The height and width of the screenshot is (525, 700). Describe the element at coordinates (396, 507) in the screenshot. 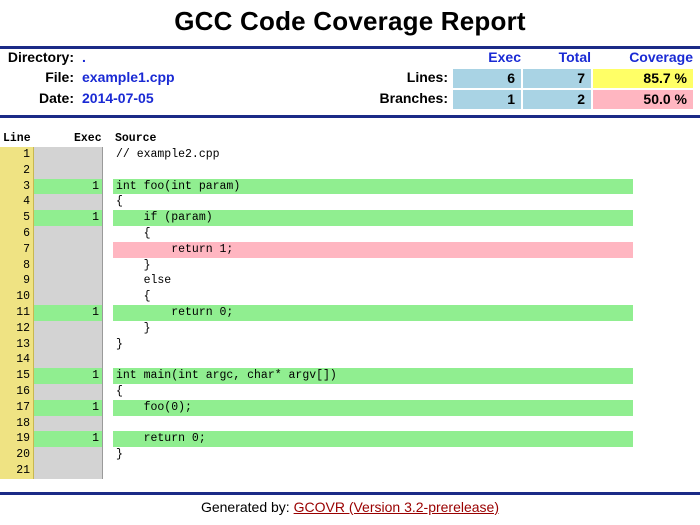

I see `gcovr-link: GCOVR (Version 3.2-prerelease)` at that location.